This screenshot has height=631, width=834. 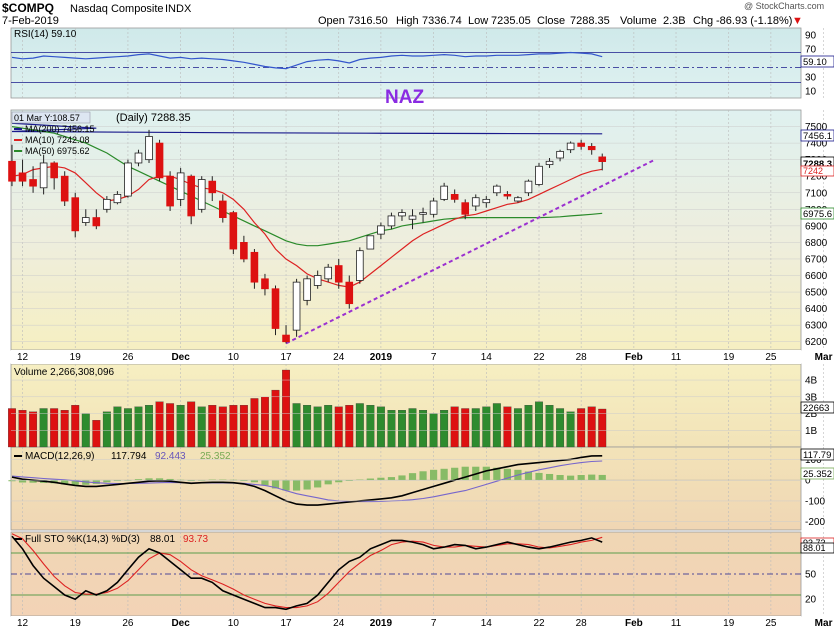 I want to click on volume-bars, so click(x=307, y=408).